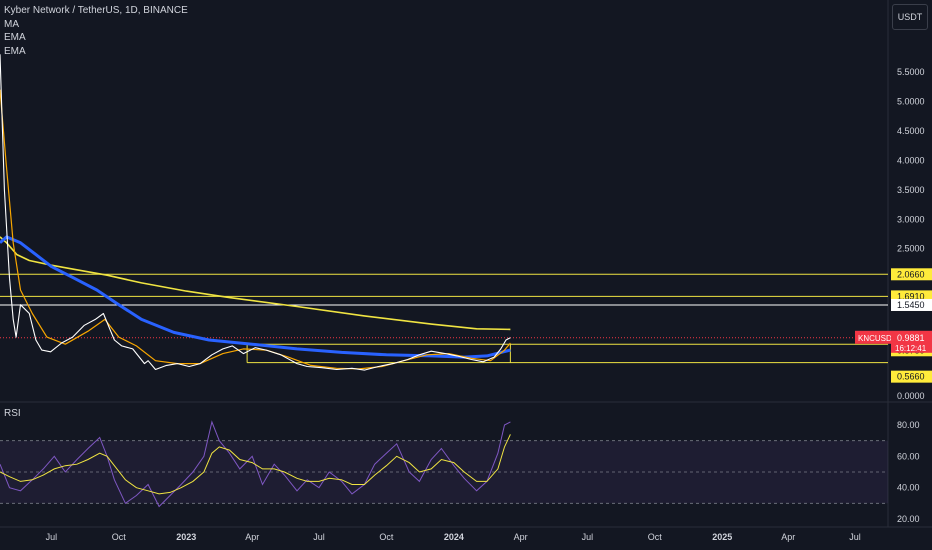 This screenshot has height=550, width=932. I want to click on price-tick-label: 5.5000, so click(911, 72).